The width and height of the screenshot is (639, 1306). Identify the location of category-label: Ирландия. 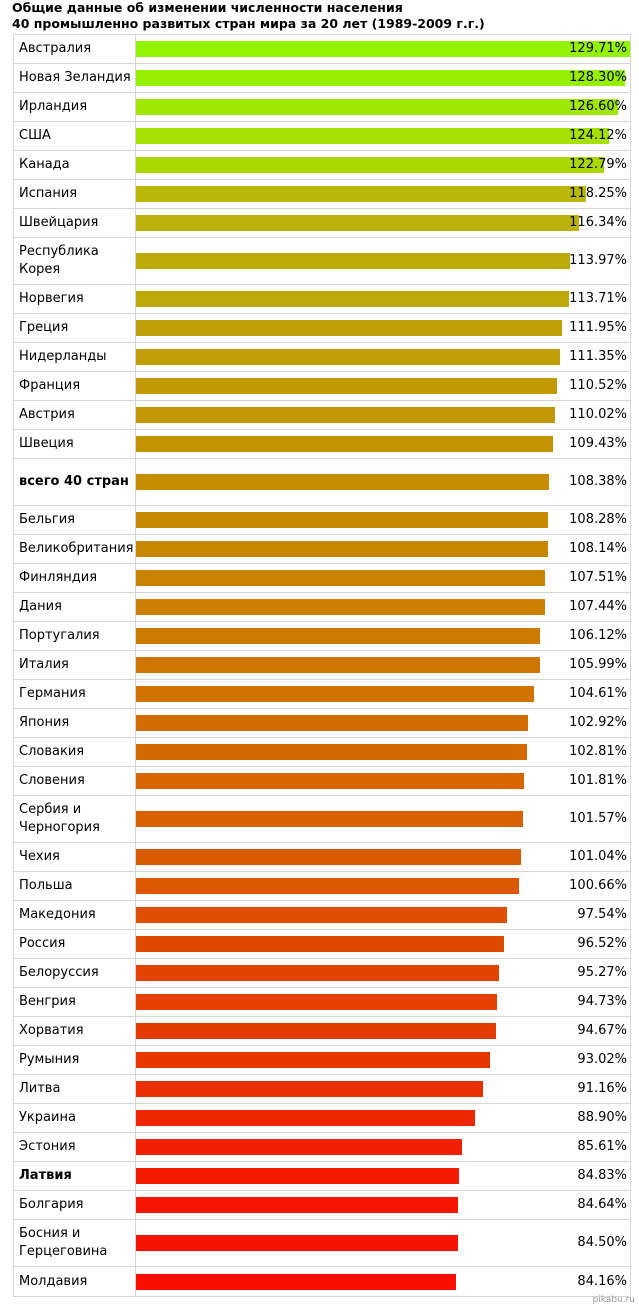
(75, 107).